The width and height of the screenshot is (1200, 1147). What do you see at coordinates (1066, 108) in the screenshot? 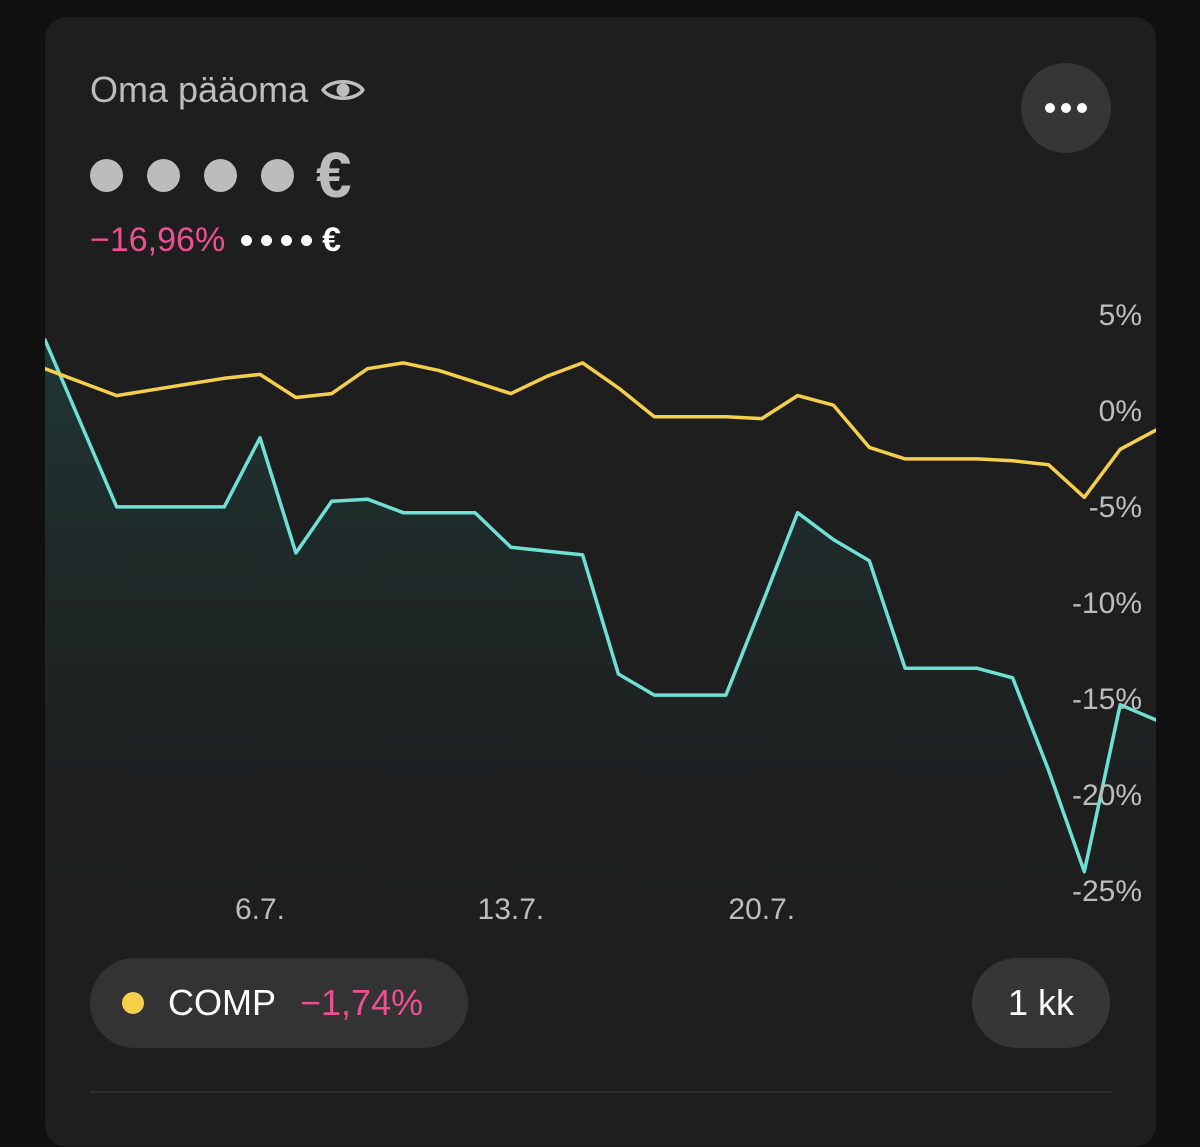
I see `more-options-button` at bounding box center [1066, 108].